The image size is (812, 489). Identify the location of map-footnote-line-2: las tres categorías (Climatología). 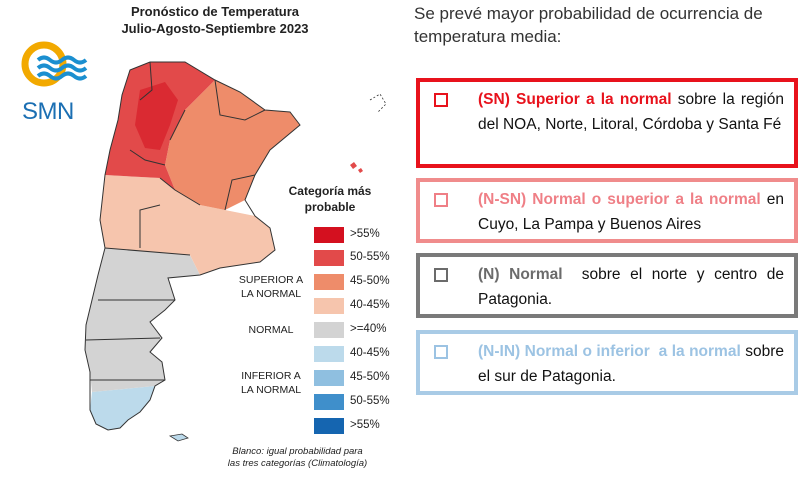
(297, 463).